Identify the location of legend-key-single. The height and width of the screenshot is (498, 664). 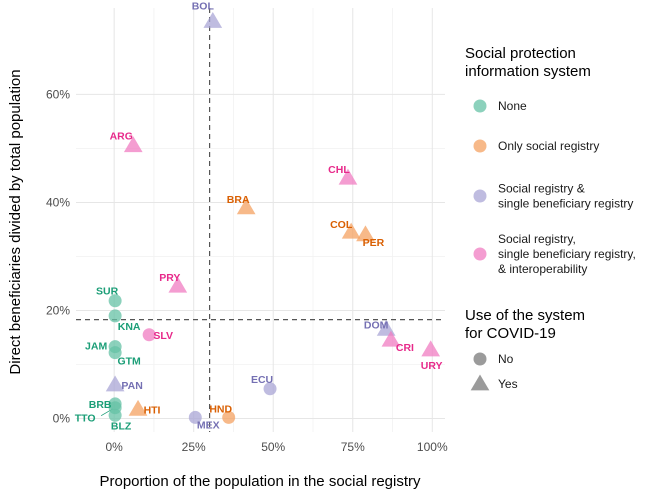
(480, 196).